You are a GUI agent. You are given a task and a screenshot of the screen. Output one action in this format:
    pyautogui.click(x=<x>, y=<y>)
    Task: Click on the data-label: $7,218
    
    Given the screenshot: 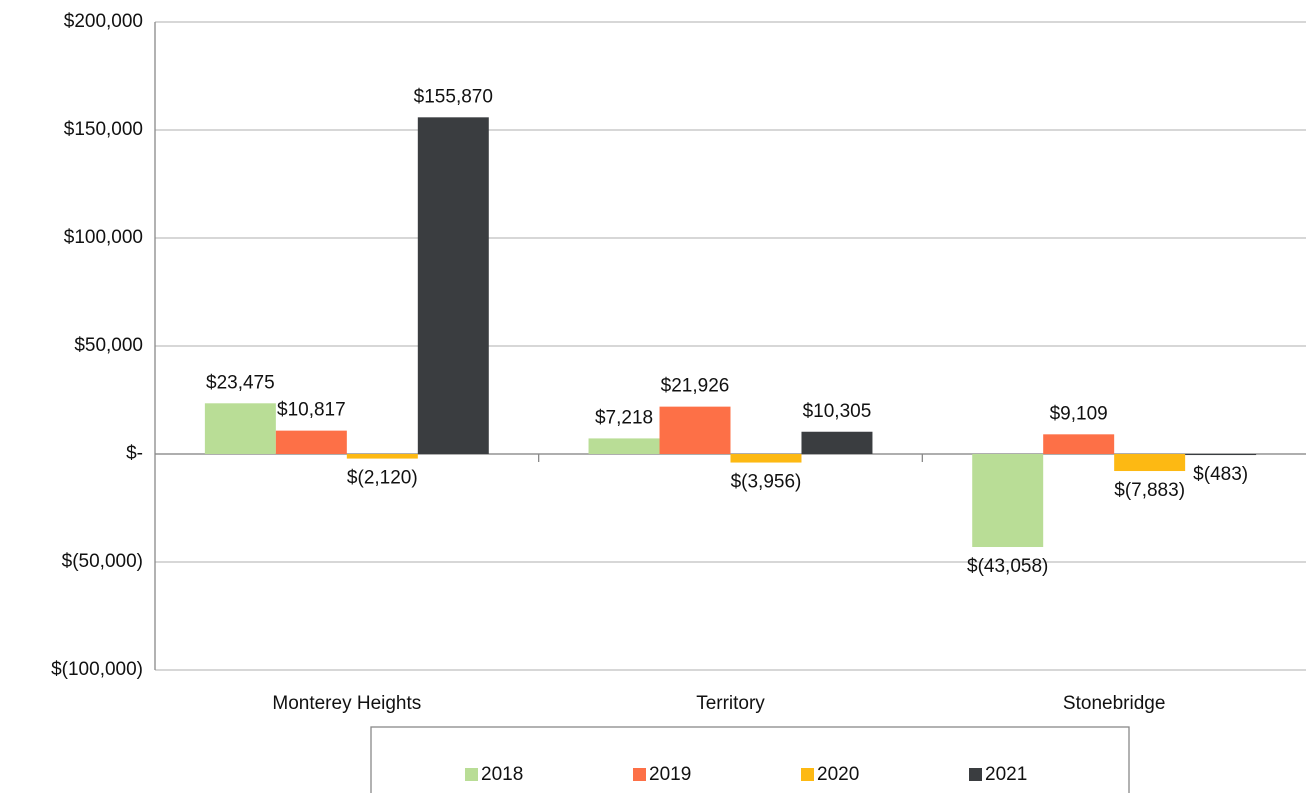 What is the action you would take?
    pyautogui.click(x=624, y=417)
    